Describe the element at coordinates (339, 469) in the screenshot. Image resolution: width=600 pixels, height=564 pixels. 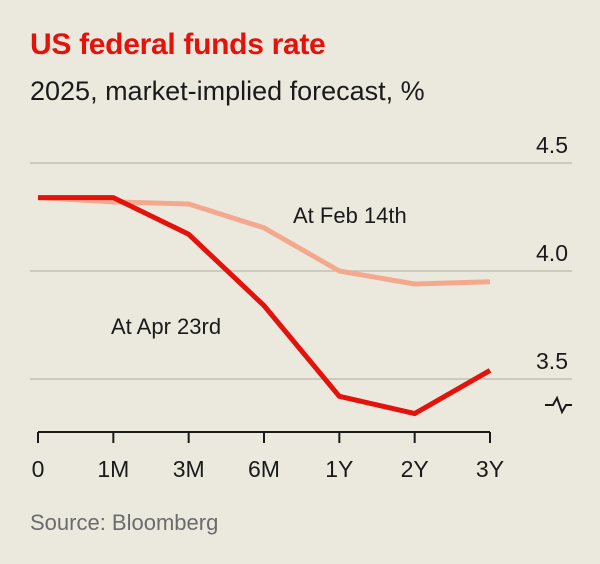
I see `x-tick-label: 1Y` at that location.